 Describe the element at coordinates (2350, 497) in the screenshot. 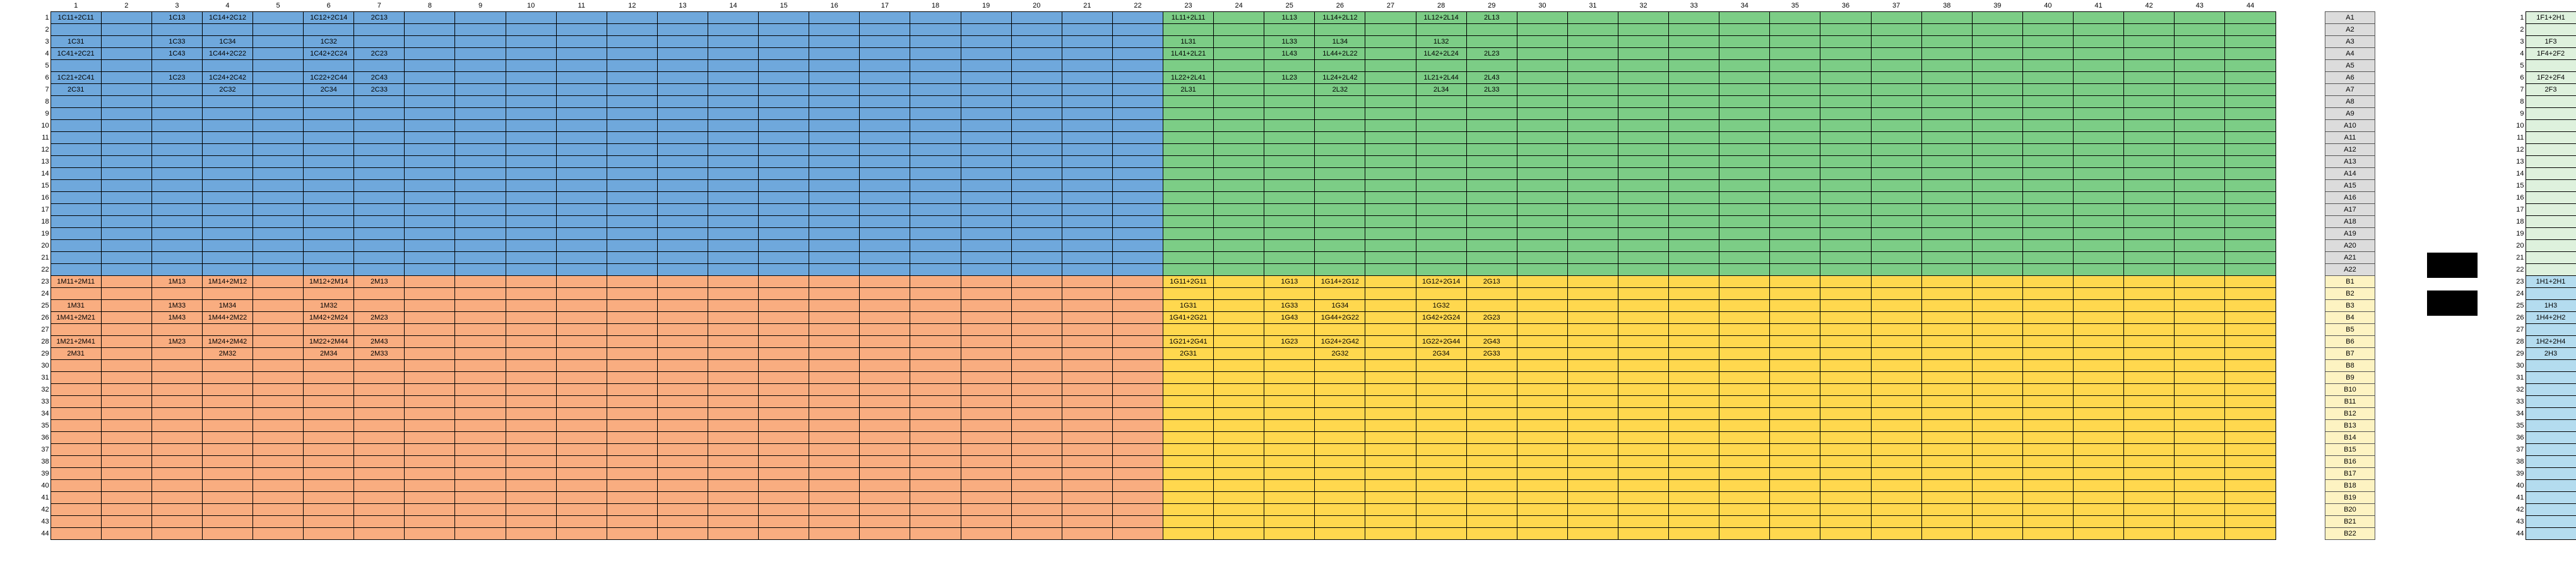

I see `ab-label-cell: B19` at that location.